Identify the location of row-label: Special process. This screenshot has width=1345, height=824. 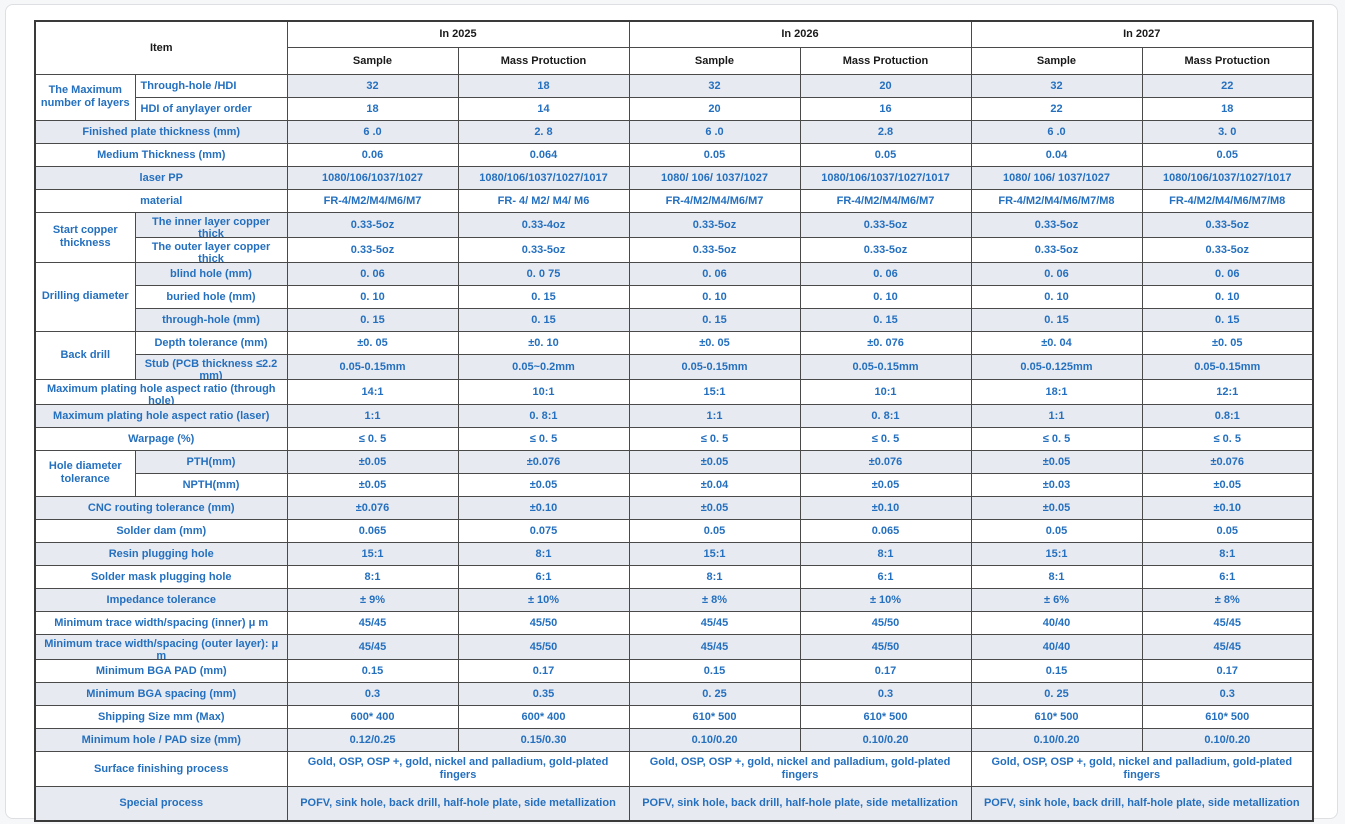
(161, 803).